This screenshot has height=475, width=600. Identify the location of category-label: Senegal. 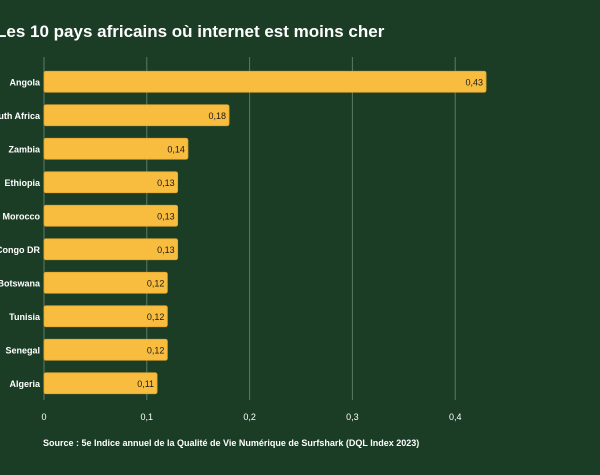
(22, 350).